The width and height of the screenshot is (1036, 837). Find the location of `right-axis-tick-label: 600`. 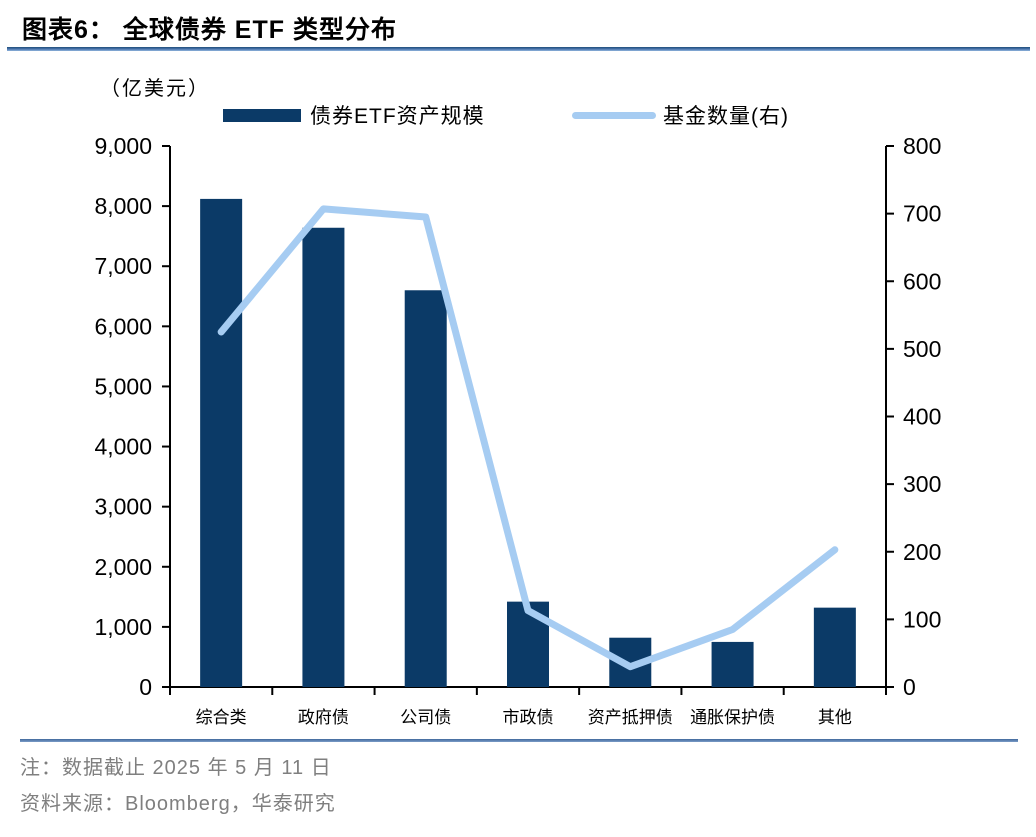

right-axis-tick-label: 600 is located at coordinates (922, 281).